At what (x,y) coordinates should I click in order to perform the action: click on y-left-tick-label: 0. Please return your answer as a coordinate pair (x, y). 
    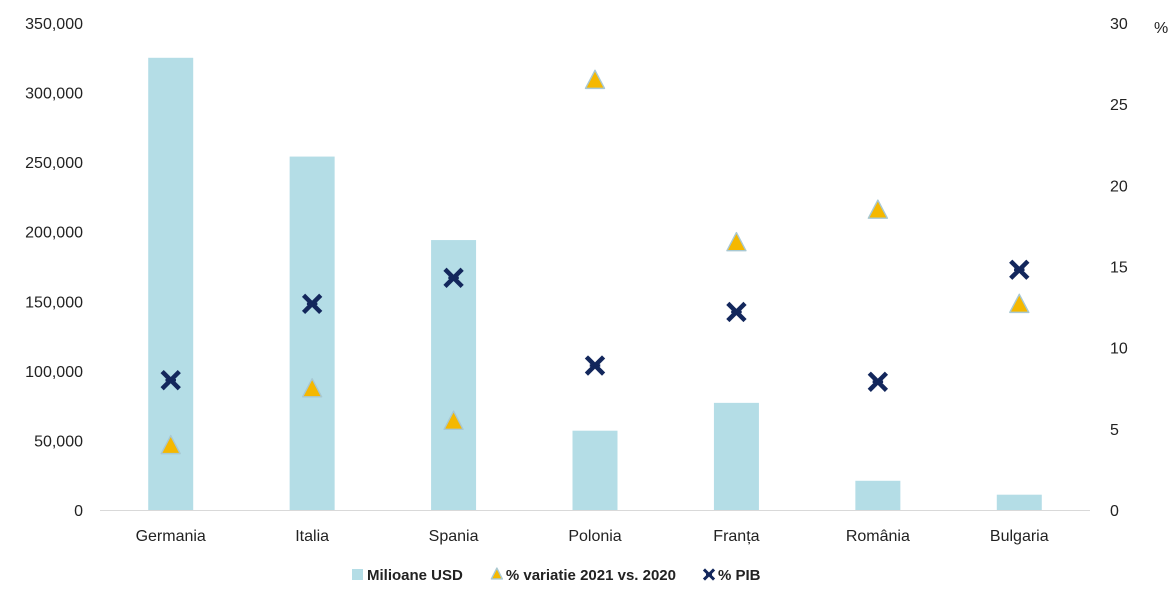
    Looking at the image, I should click on (78, 511).